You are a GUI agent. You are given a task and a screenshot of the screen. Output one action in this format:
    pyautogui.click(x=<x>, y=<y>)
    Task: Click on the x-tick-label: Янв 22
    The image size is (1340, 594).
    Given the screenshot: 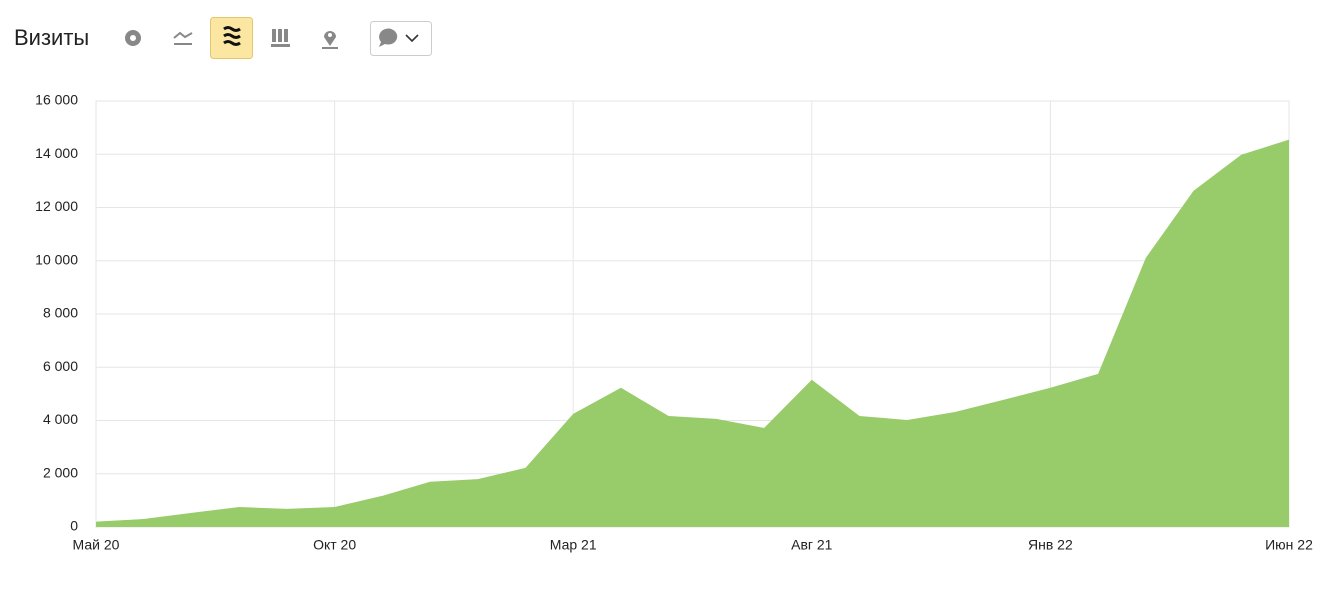 What is the action you would take?
    pyautogui.click(x=1050, y=545)
    